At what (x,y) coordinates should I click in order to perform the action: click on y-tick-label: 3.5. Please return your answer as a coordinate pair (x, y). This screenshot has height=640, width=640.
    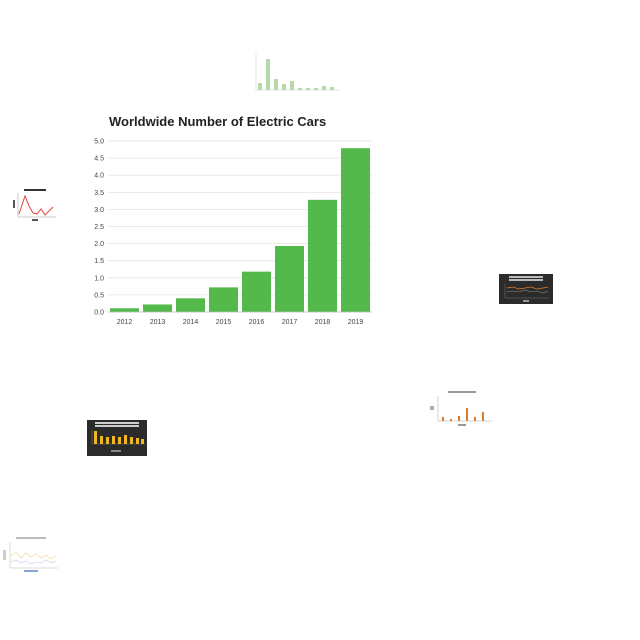
    Looking at the image, I should click on (99, 193).